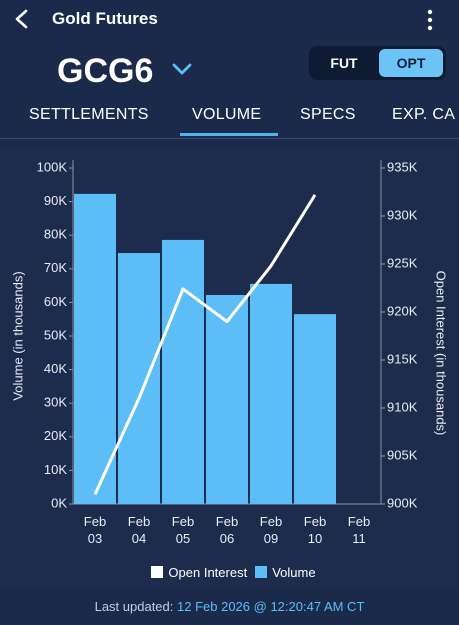 Image resolution: width=459 pixels, height=625 pixels. What do you see at coordinates (430, 20) in the screenshot?
I see `more-menu` at bounding box center [430, 20].